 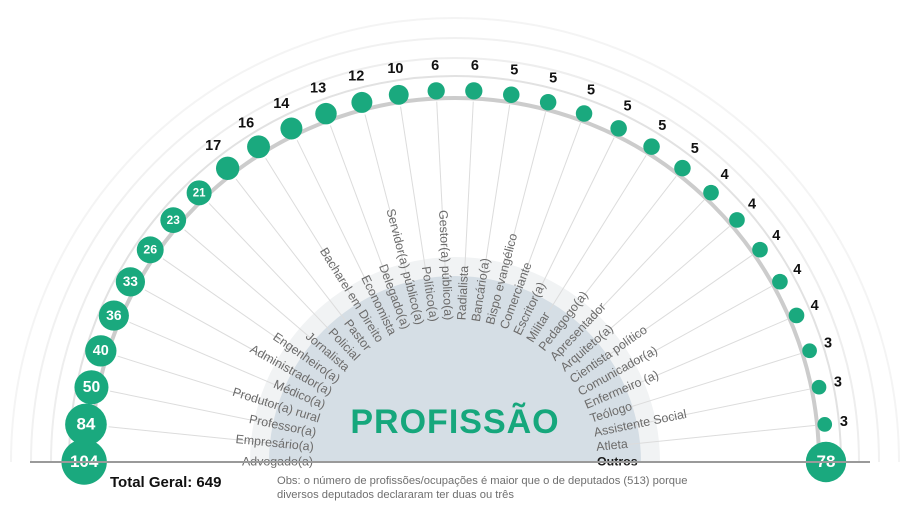 I want to click on bubble-value-inside: 50, so click(x=92, y=387).